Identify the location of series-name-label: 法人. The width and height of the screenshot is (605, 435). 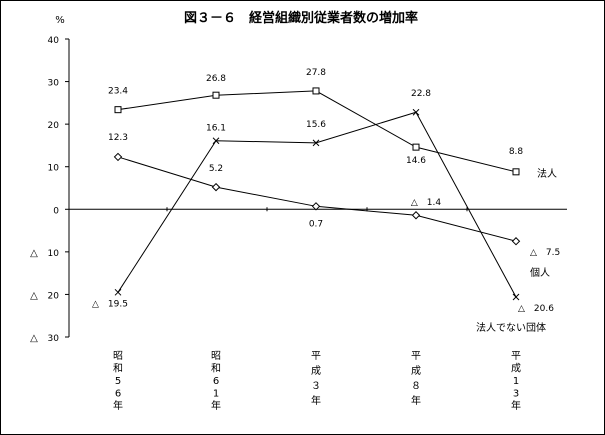
(547, 173).